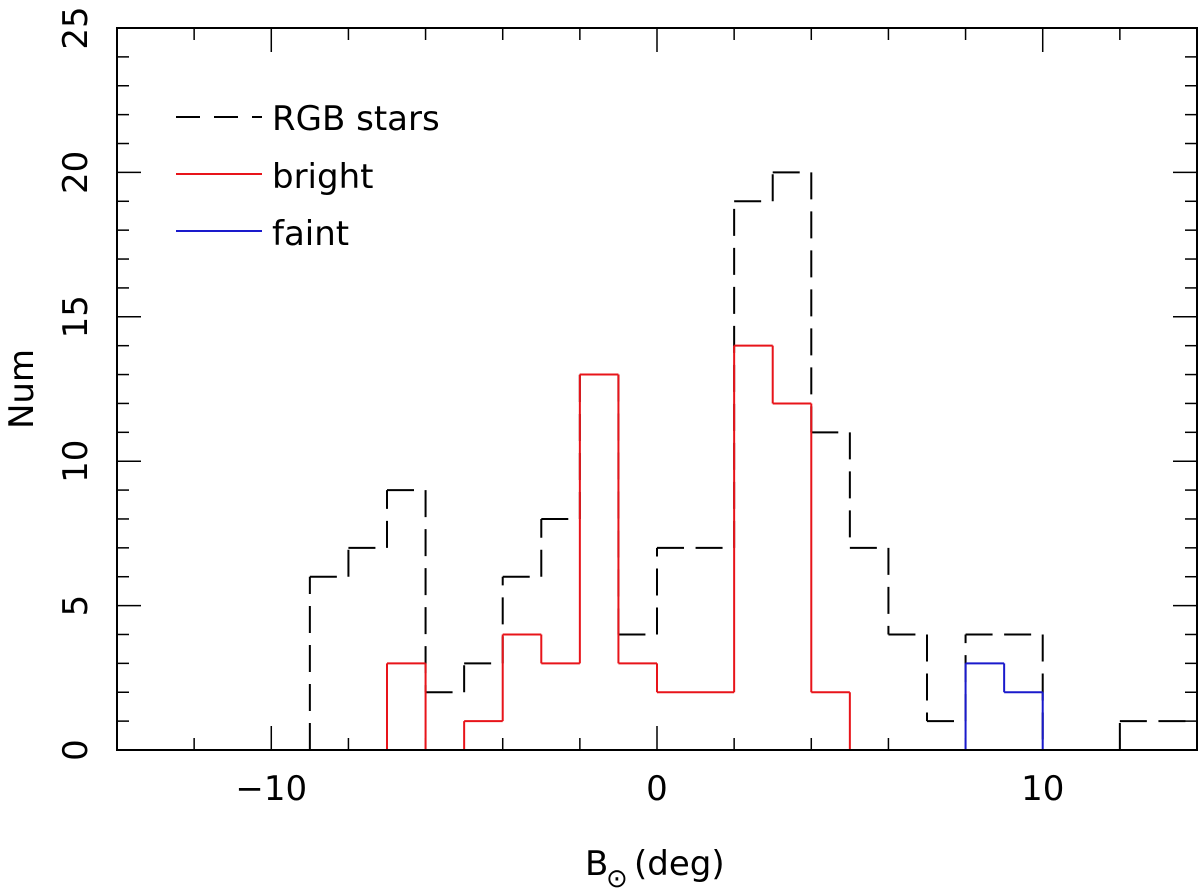 The width and height of the screenshot is (1200, 890). I want to click on x-axis-label-unit: (deg), so click(679, 864).